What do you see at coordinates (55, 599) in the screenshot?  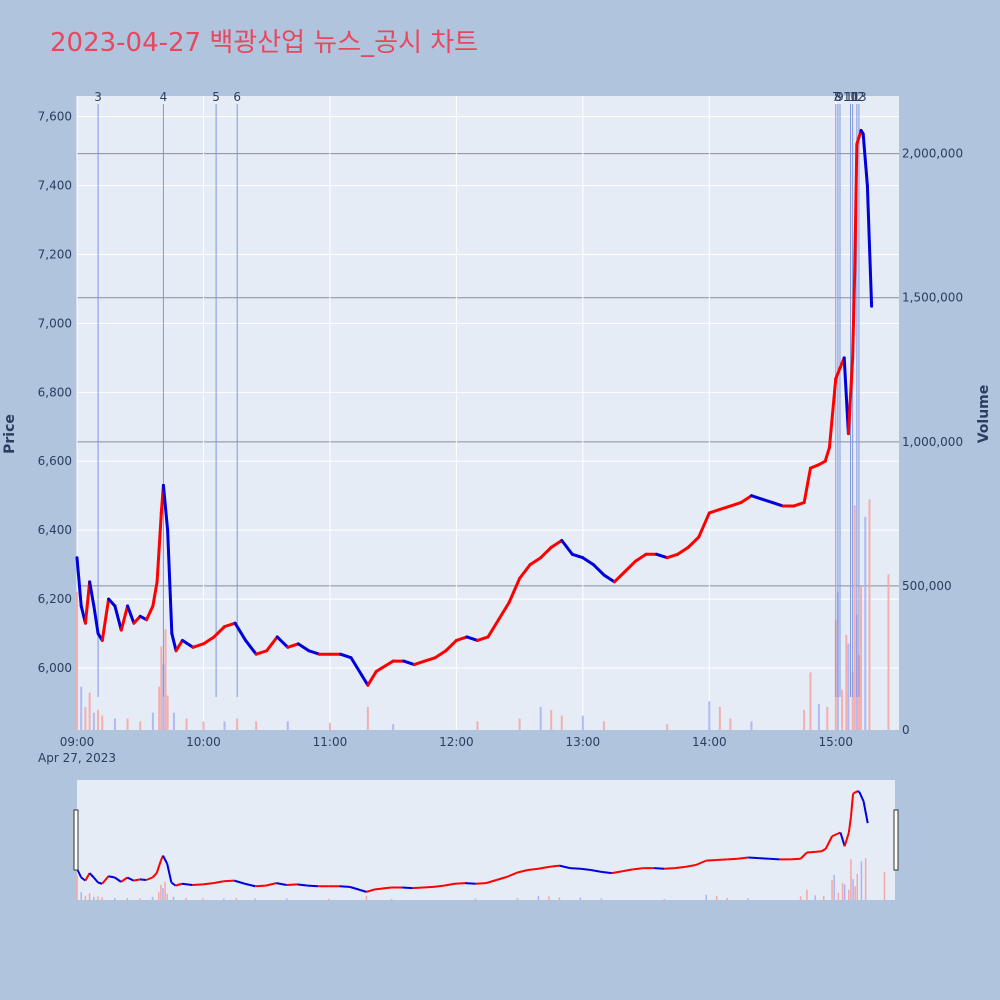 I see `price-tick-label: 6,200` at bounding box center [55, 599].